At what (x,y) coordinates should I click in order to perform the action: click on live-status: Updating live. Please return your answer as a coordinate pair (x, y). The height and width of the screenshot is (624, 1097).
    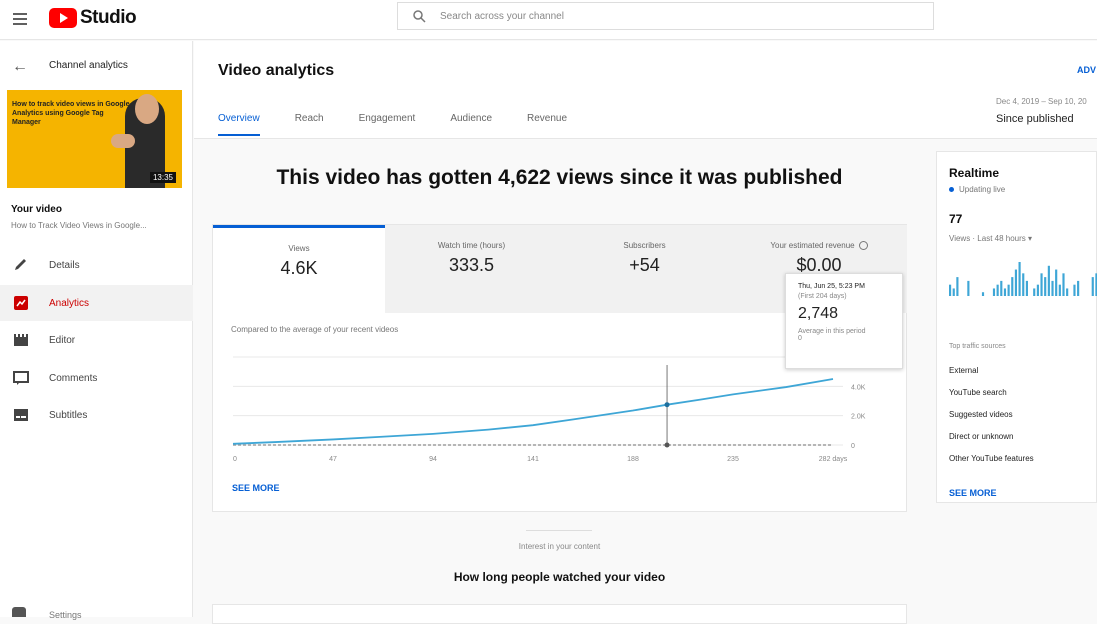
    Looking at the image, I should click on (977, 189).